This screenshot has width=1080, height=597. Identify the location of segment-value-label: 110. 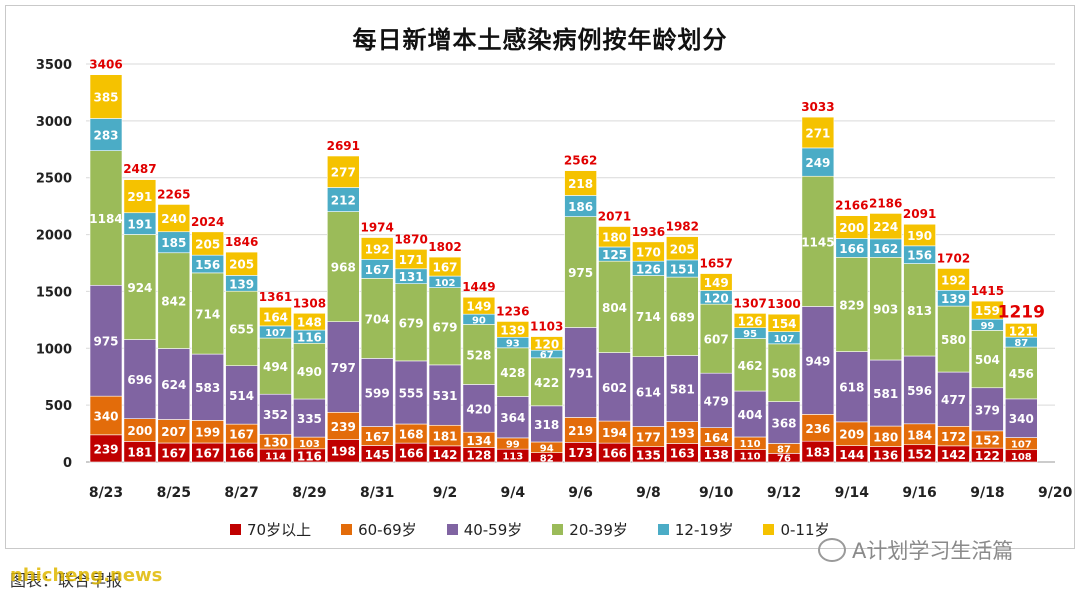
(750, 457).